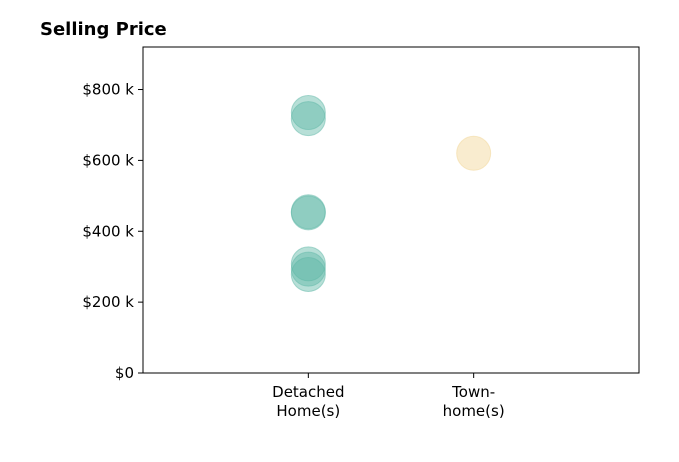 This screenshot has height=462, width=679. I want to click on x-tick-label-0-line-0: Detached, so click(308, 392).